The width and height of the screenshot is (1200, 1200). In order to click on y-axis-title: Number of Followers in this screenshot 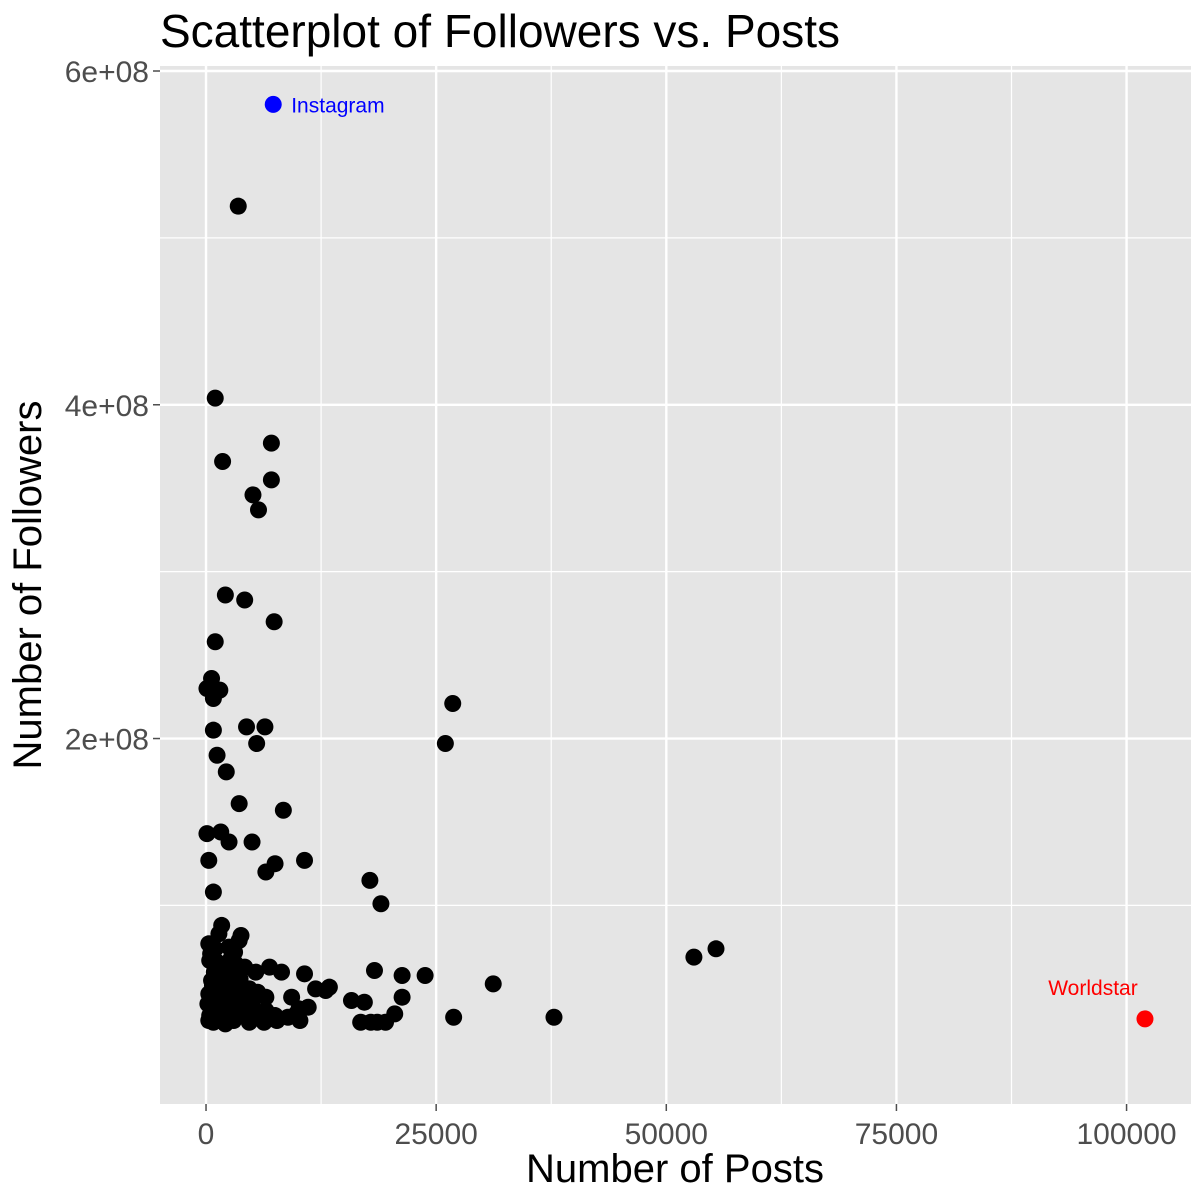, I will do `click(28, 584)`.